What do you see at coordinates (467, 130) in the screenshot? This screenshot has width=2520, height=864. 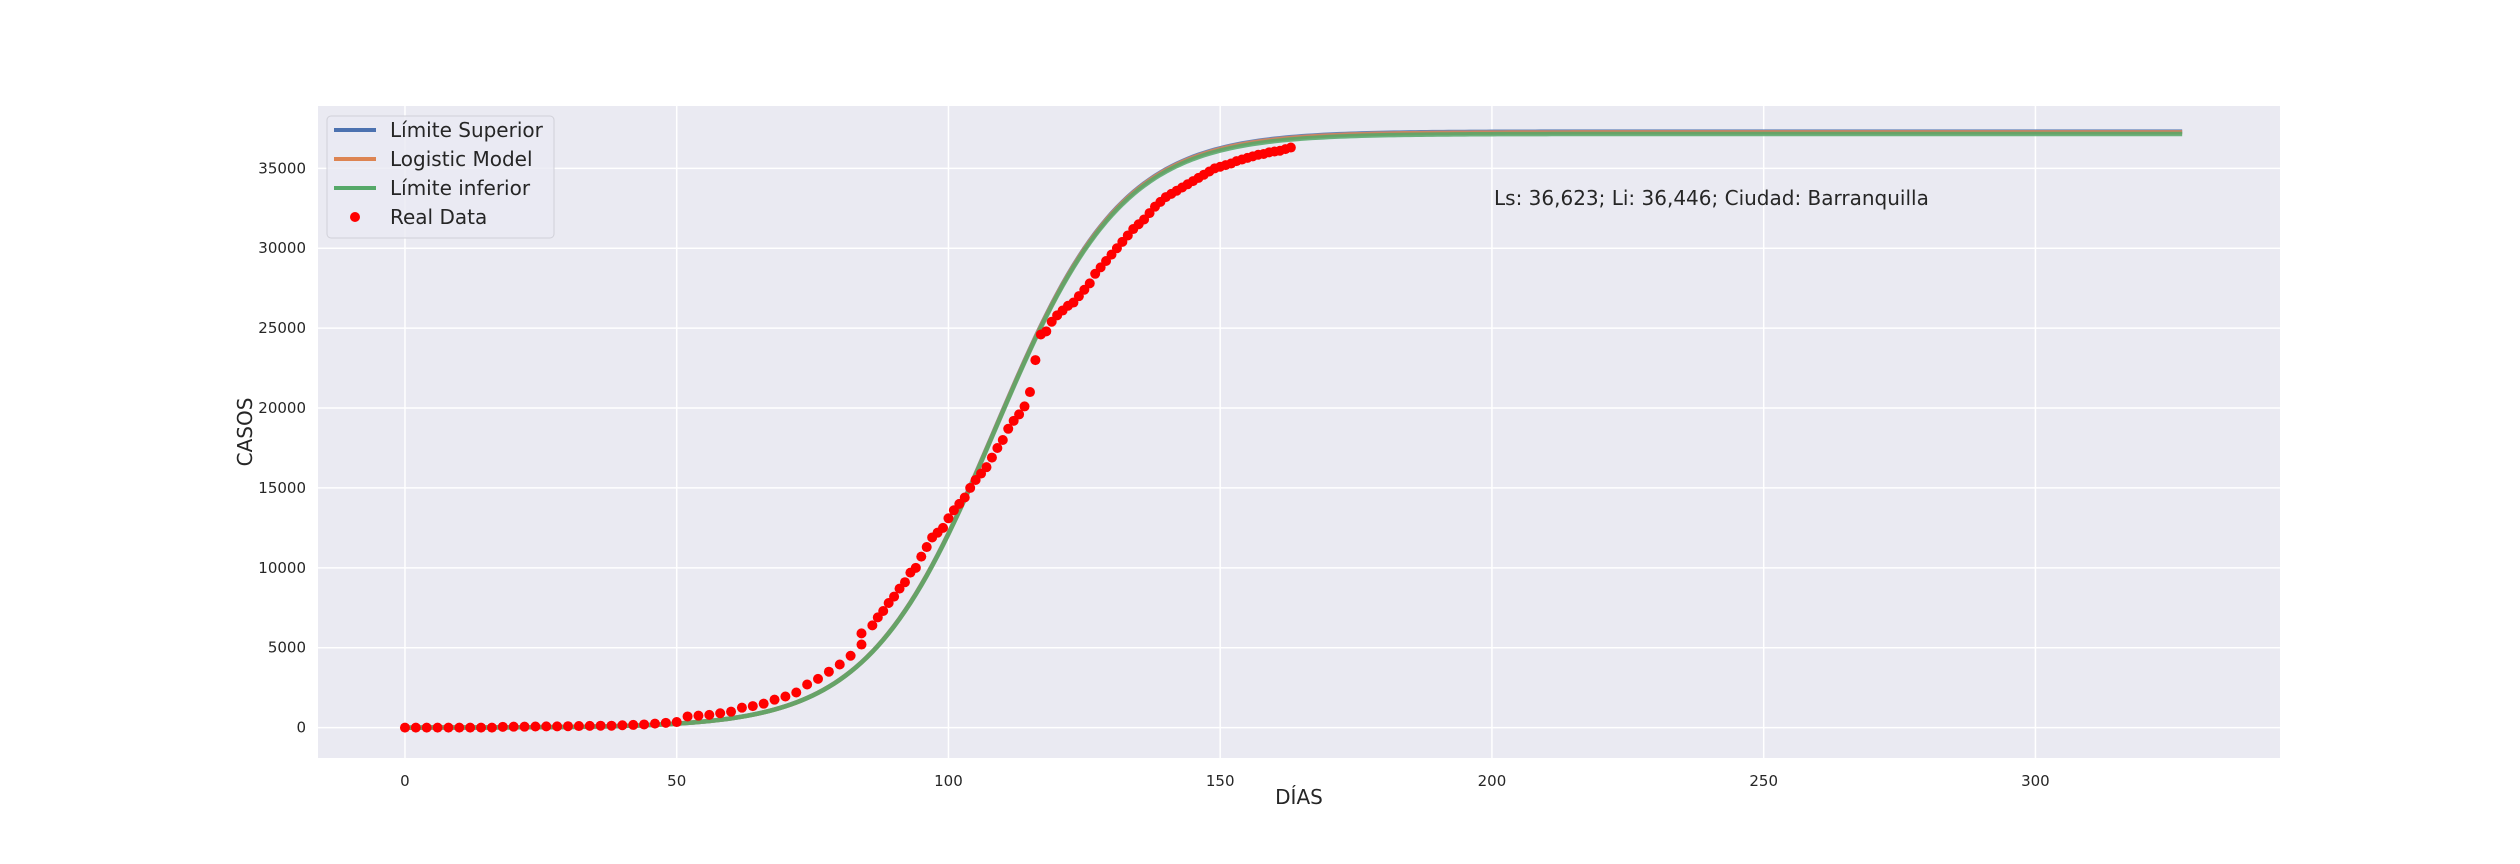 I see `legend-label: Límite Superior` at bounding box center [467, 130].